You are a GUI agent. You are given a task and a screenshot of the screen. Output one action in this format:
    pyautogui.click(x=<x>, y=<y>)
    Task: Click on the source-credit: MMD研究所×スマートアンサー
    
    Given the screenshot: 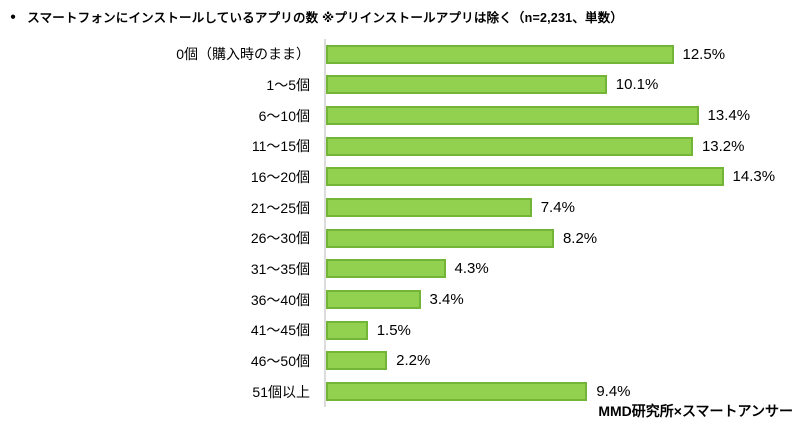 What is the action you would take?
    pyautogui.click(x=695, y=411)
    